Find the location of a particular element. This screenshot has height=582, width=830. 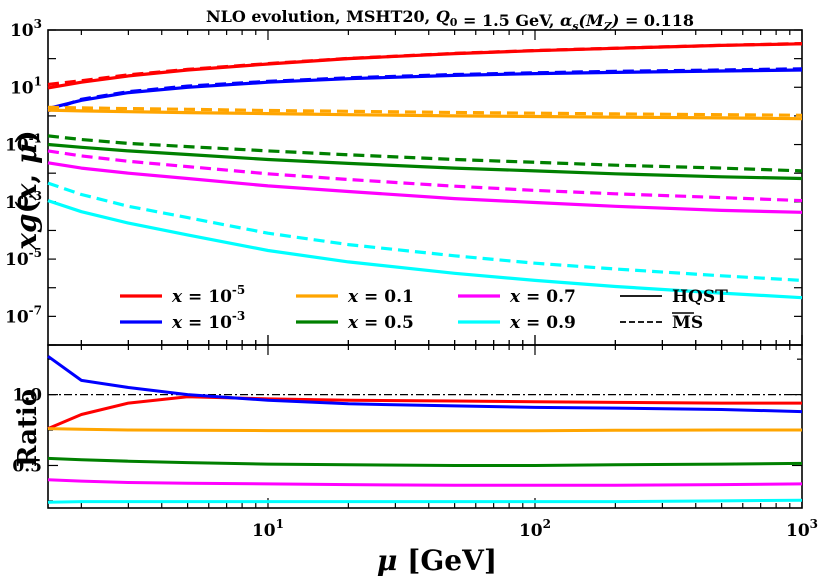

legend-label: x = 0.9 is located at coordinates (542, 323).